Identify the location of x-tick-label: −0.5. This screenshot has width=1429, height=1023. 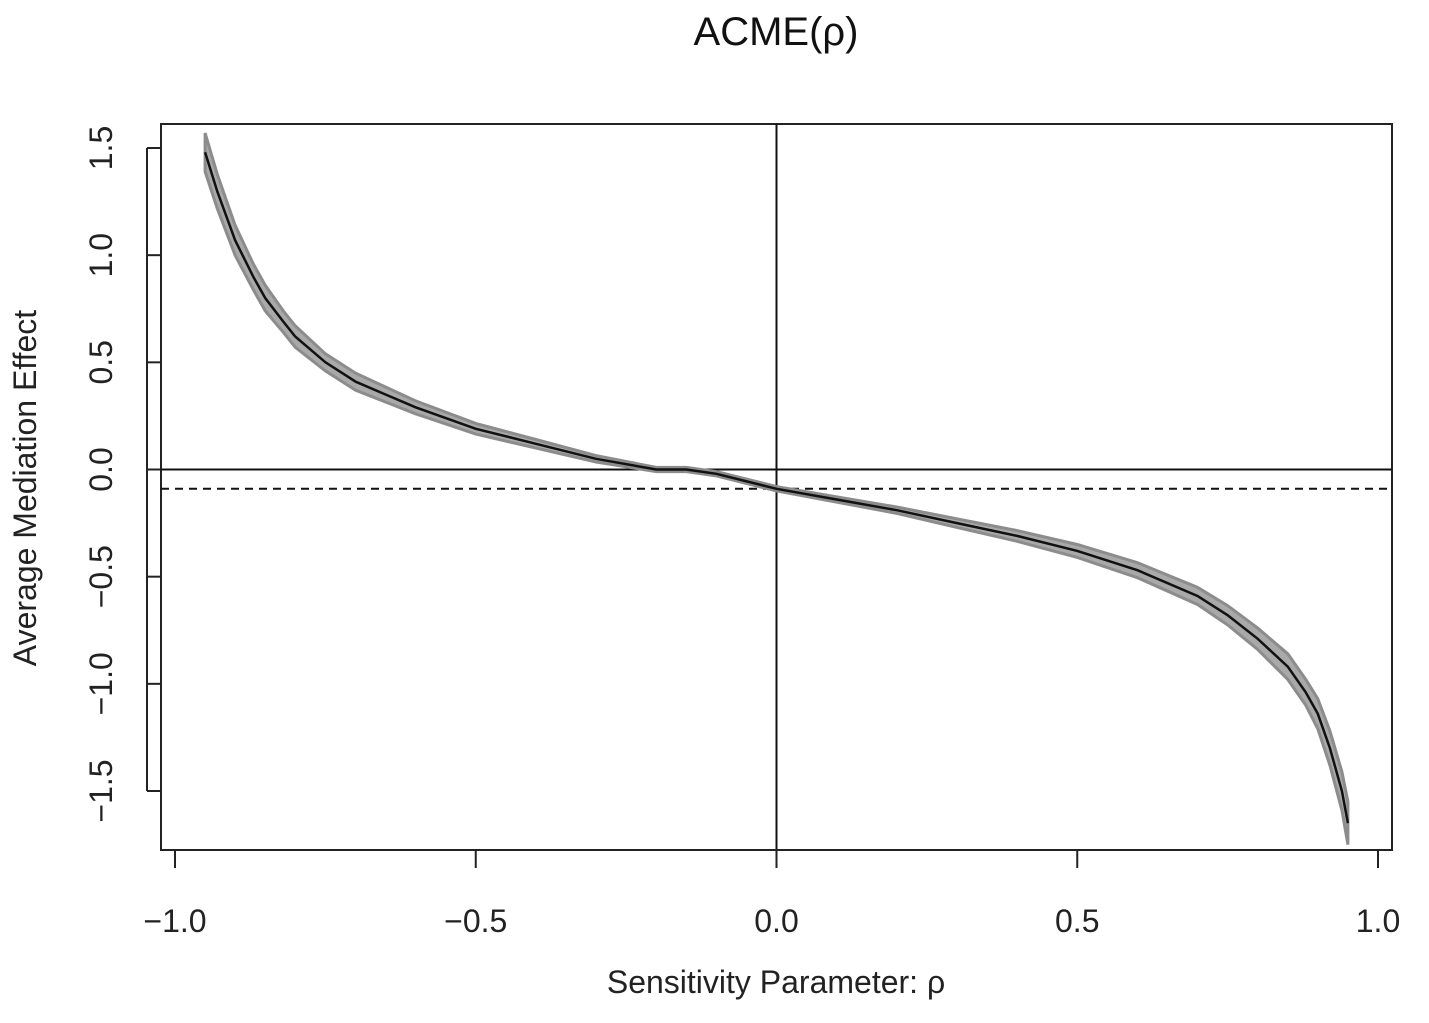
(475, 921).